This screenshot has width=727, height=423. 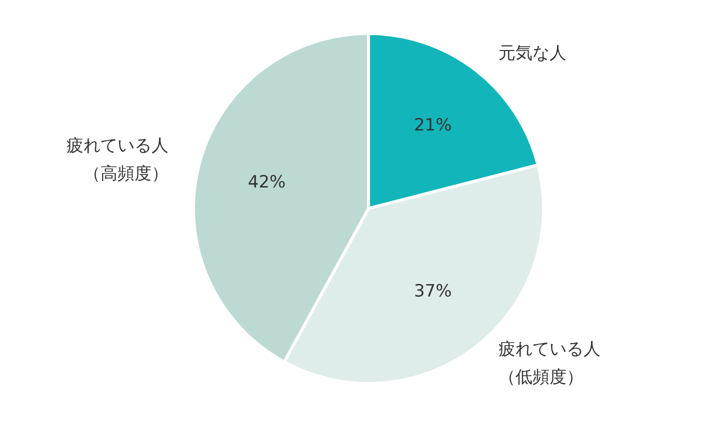 What do you see at coordinates (433, 291) in the screenshot?
I see `data-label: 37%` at bounding box center [433, 291].